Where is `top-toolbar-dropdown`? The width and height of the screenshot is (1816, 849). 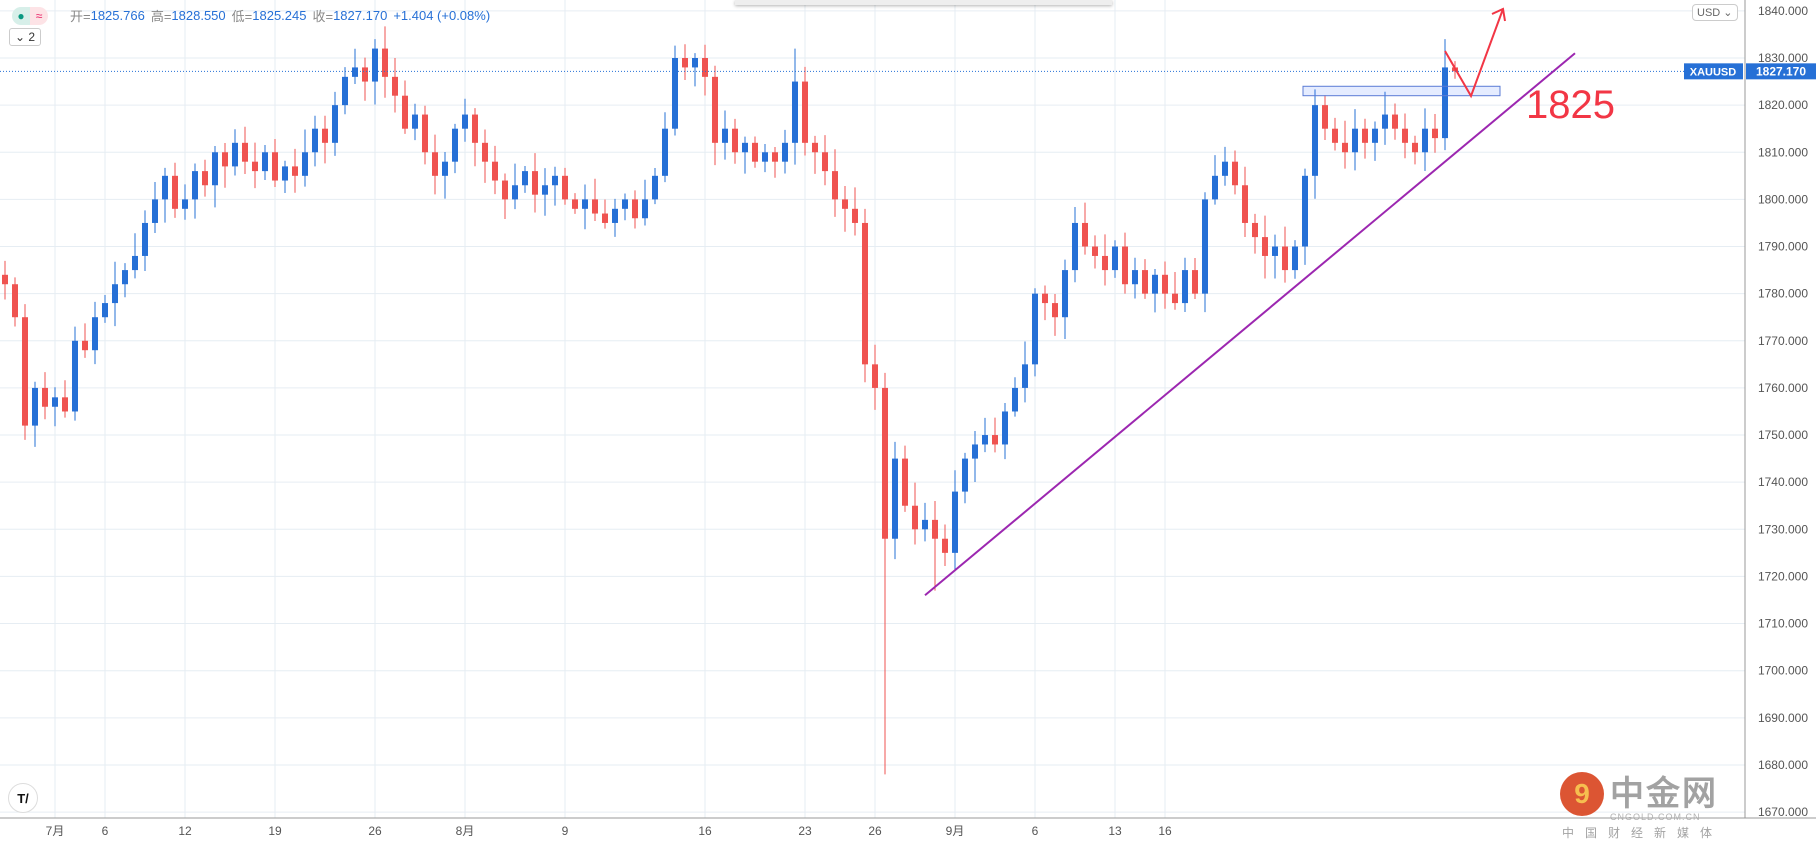
top-toolbar-dropdown is located at coordinates (923, 2).